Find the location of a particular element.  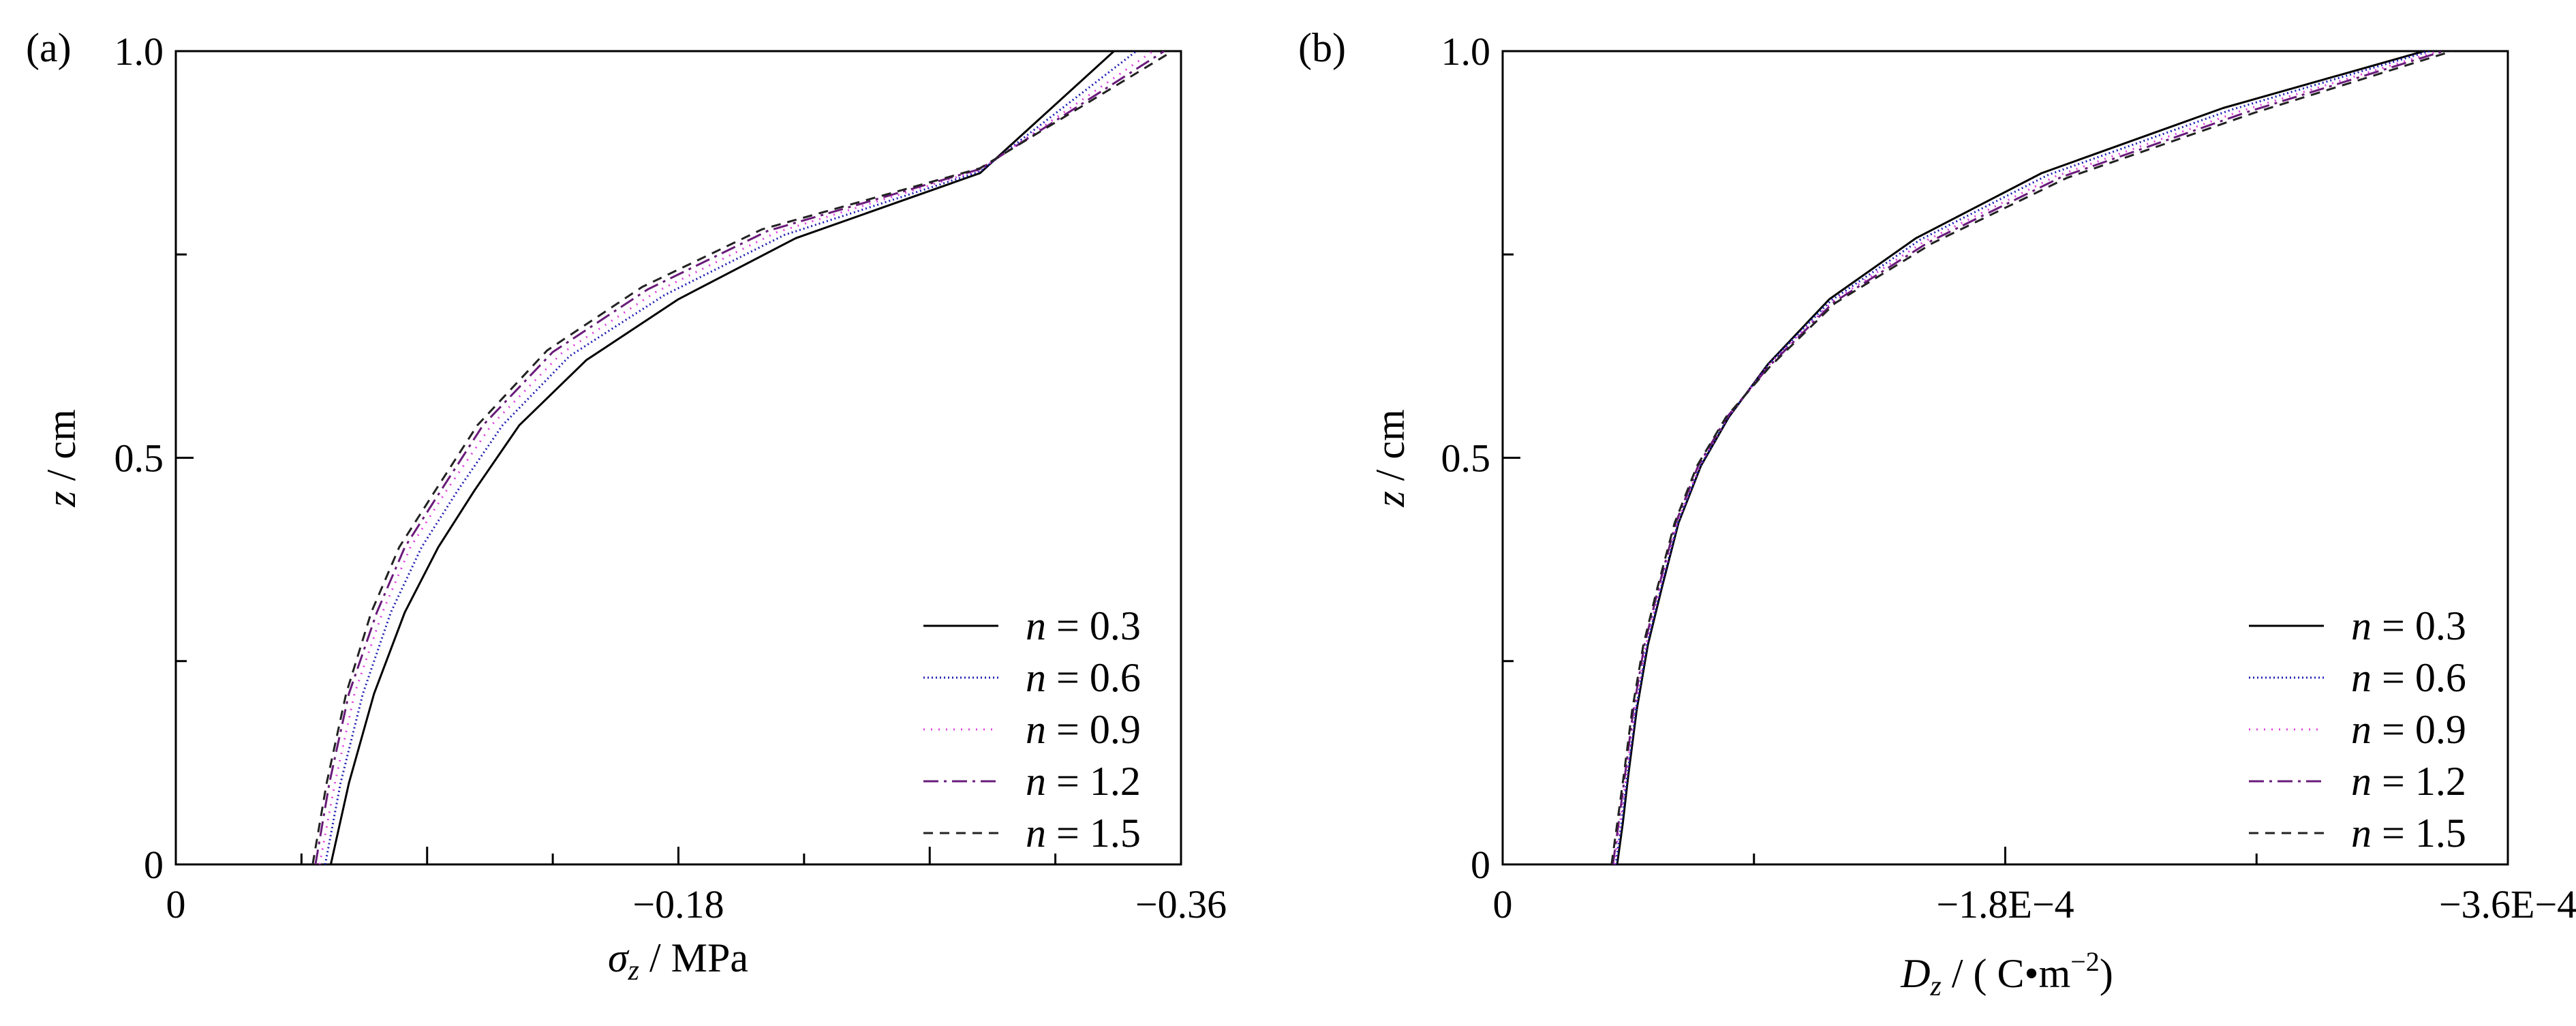

x-axis-title: Dz / ( C•m−2) is located at coordinates (2006, 974).